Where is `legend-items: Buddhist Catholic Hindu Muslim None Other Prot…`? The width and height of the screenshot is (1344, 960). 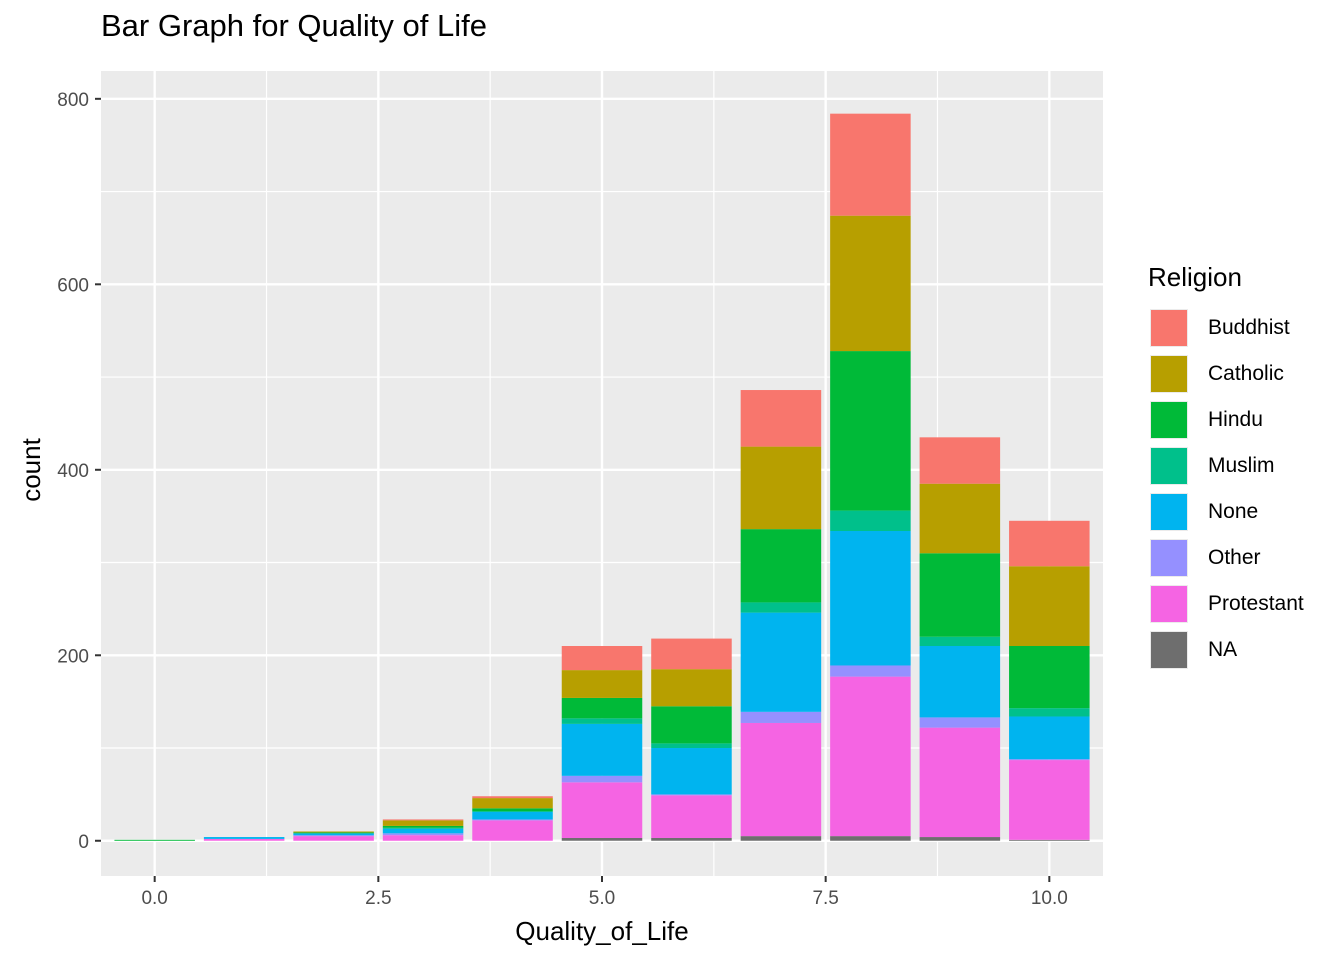
legend-items: Buddhist Catholic Hindu Muslim None Other Prot… is located at coordinates (1226, 489).